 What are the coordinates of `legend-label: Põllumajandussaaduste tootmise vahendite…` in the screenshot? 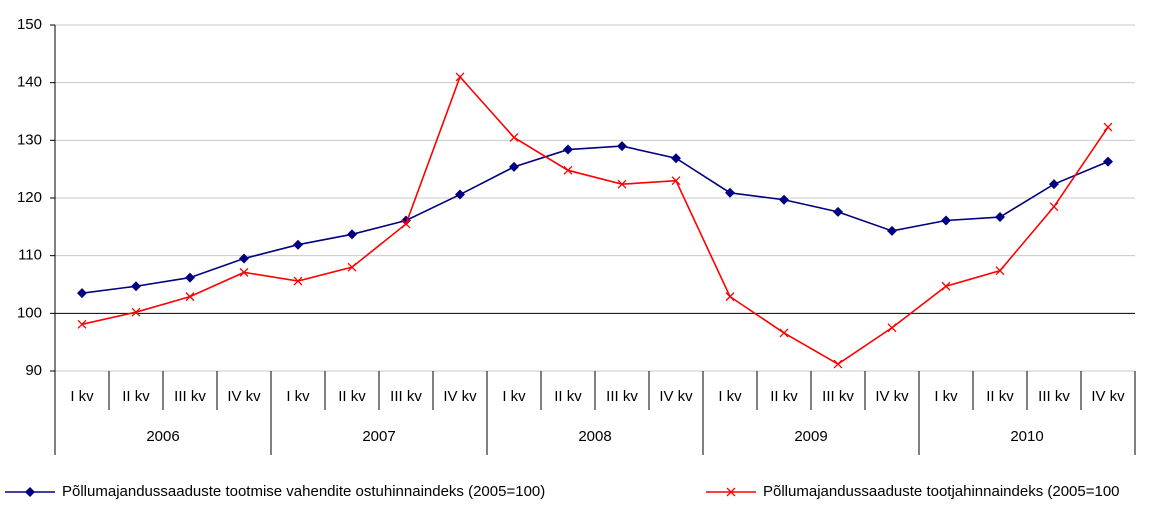 It's located at (303, 491).